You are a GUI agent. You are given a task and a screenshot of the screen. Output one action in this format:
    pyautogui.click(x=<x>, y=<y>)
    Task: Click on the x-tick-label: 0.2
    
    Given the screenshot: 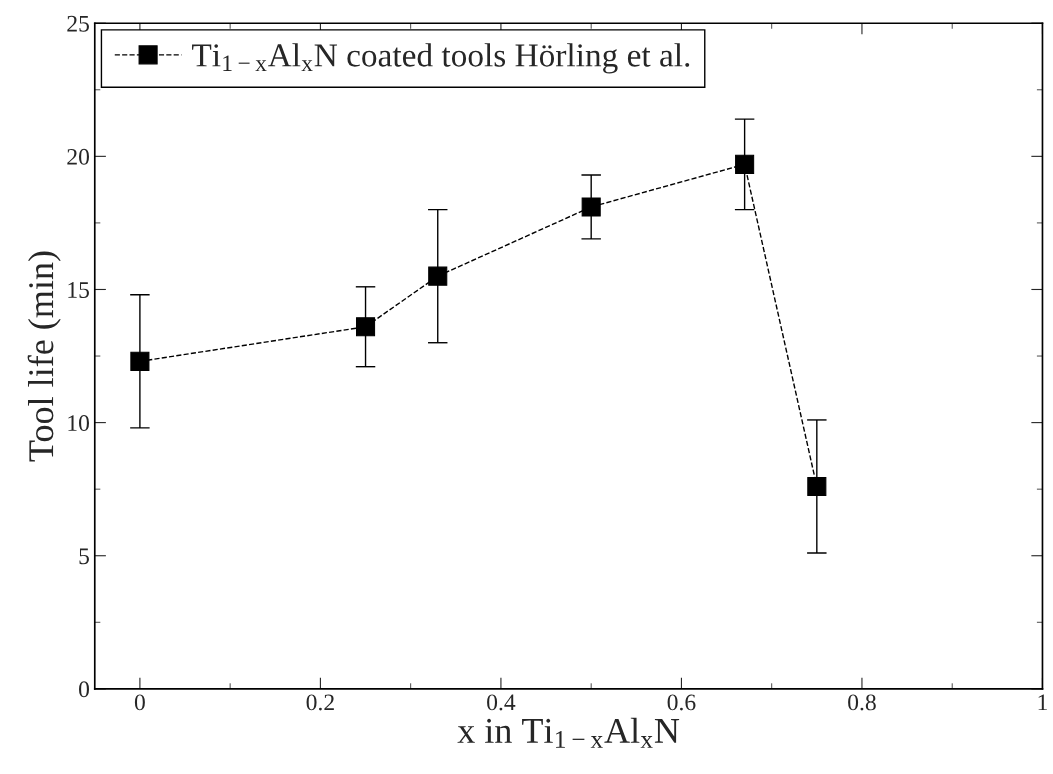 What is the action you would take?
    pyautogui.click(x=320, y=702)
    